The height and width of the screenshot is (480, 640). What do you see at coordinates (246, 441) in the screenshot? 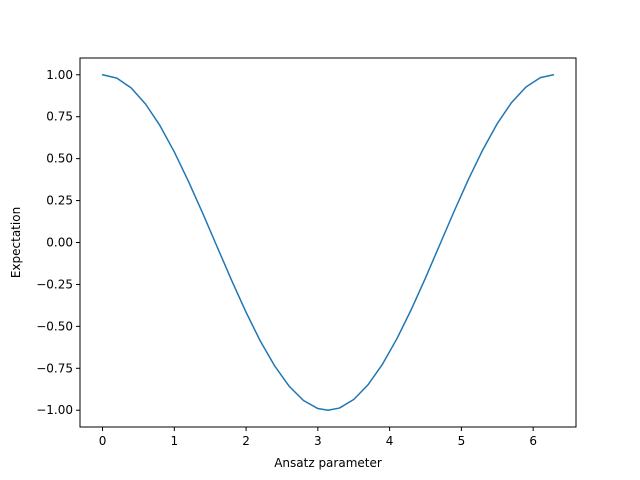
I see `x-tick-label: 2` at bounding box center [246, 441].